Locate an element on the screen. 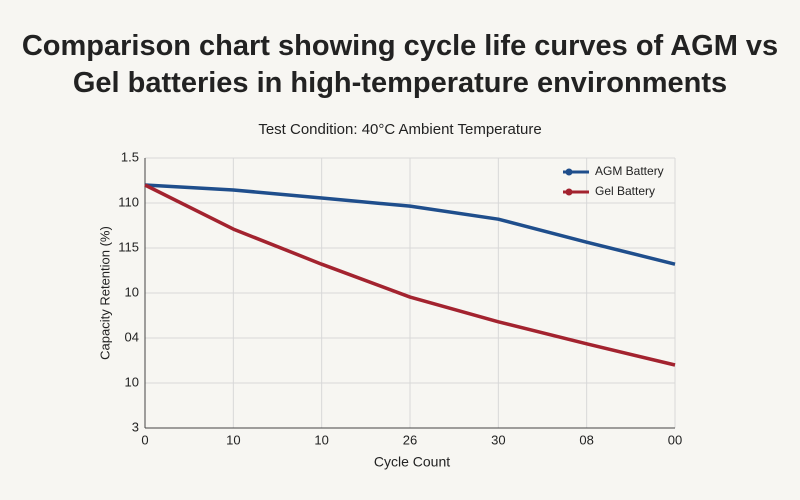 The height and width of the screenshot is (500, 800). x-tick-label: 00 is located at coordinates (675, 439).